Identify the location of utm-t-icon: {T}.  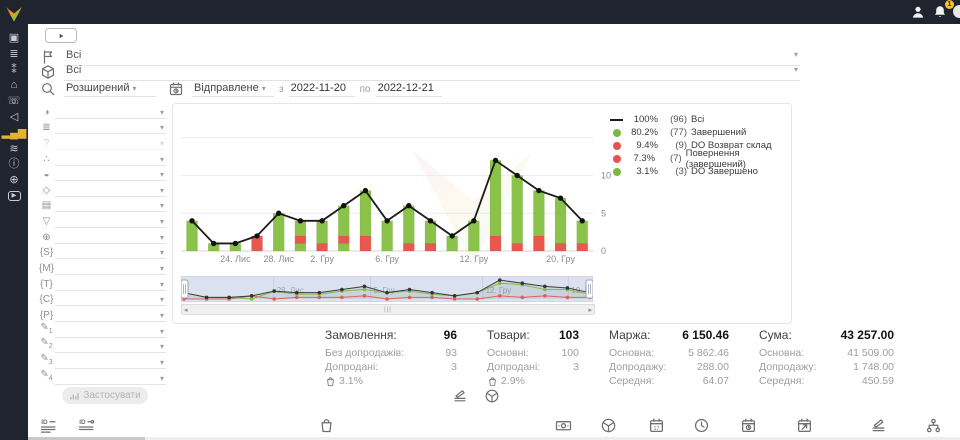
(46, 284).